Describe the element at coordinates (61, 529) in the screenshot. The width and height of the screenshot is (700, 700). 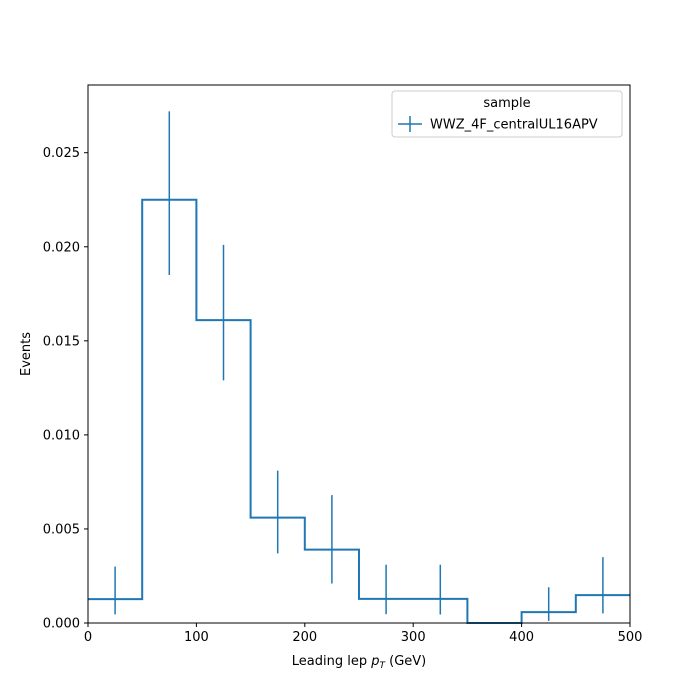
I see `y-tick-label: 0.005` at that location.